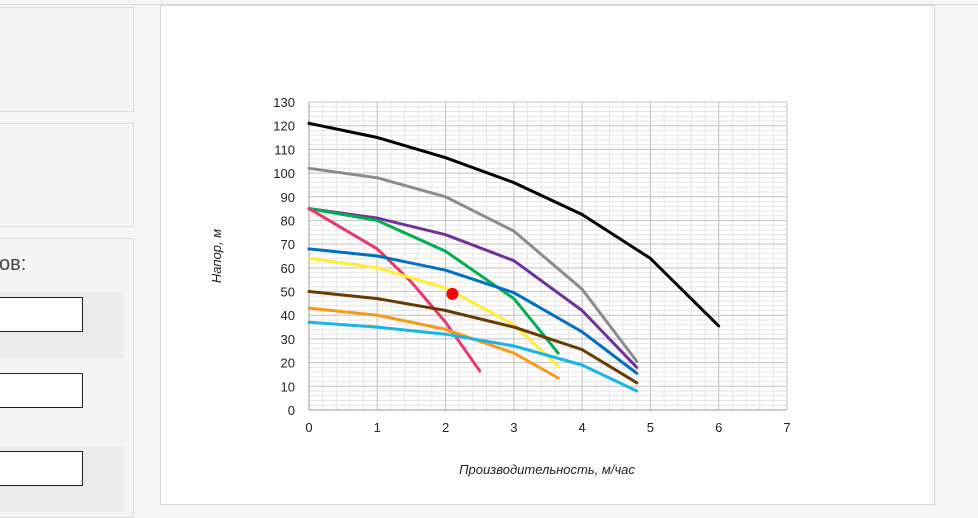 Image resolution: width=978 pixels, height=518 pixels. I want to click on y-tick-label: 70, so click(288, 244).